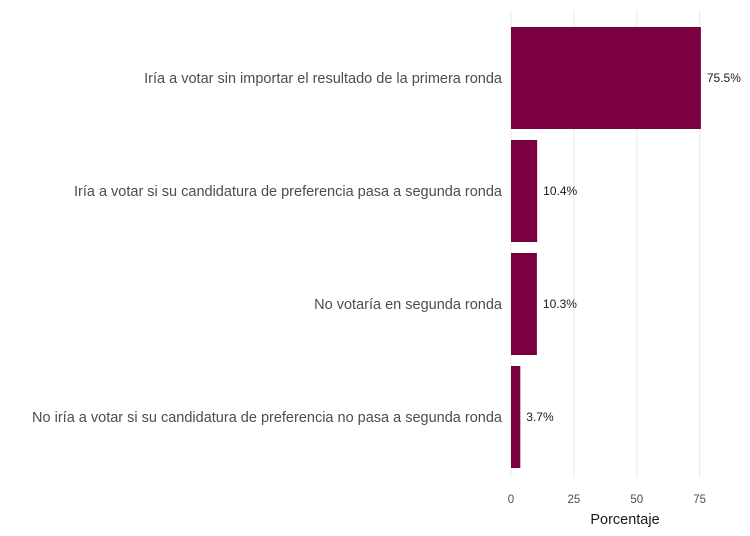  What do you see at coordinates (699, 500) in the screenshot?
I see `x-tick-label-75: 75` at bounding box center [699, 500].